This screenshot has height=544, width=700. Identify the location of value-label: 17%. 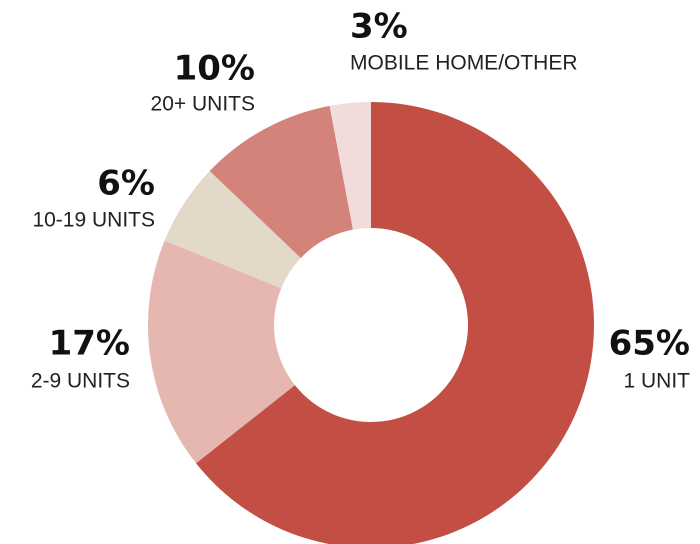
(89, 344).